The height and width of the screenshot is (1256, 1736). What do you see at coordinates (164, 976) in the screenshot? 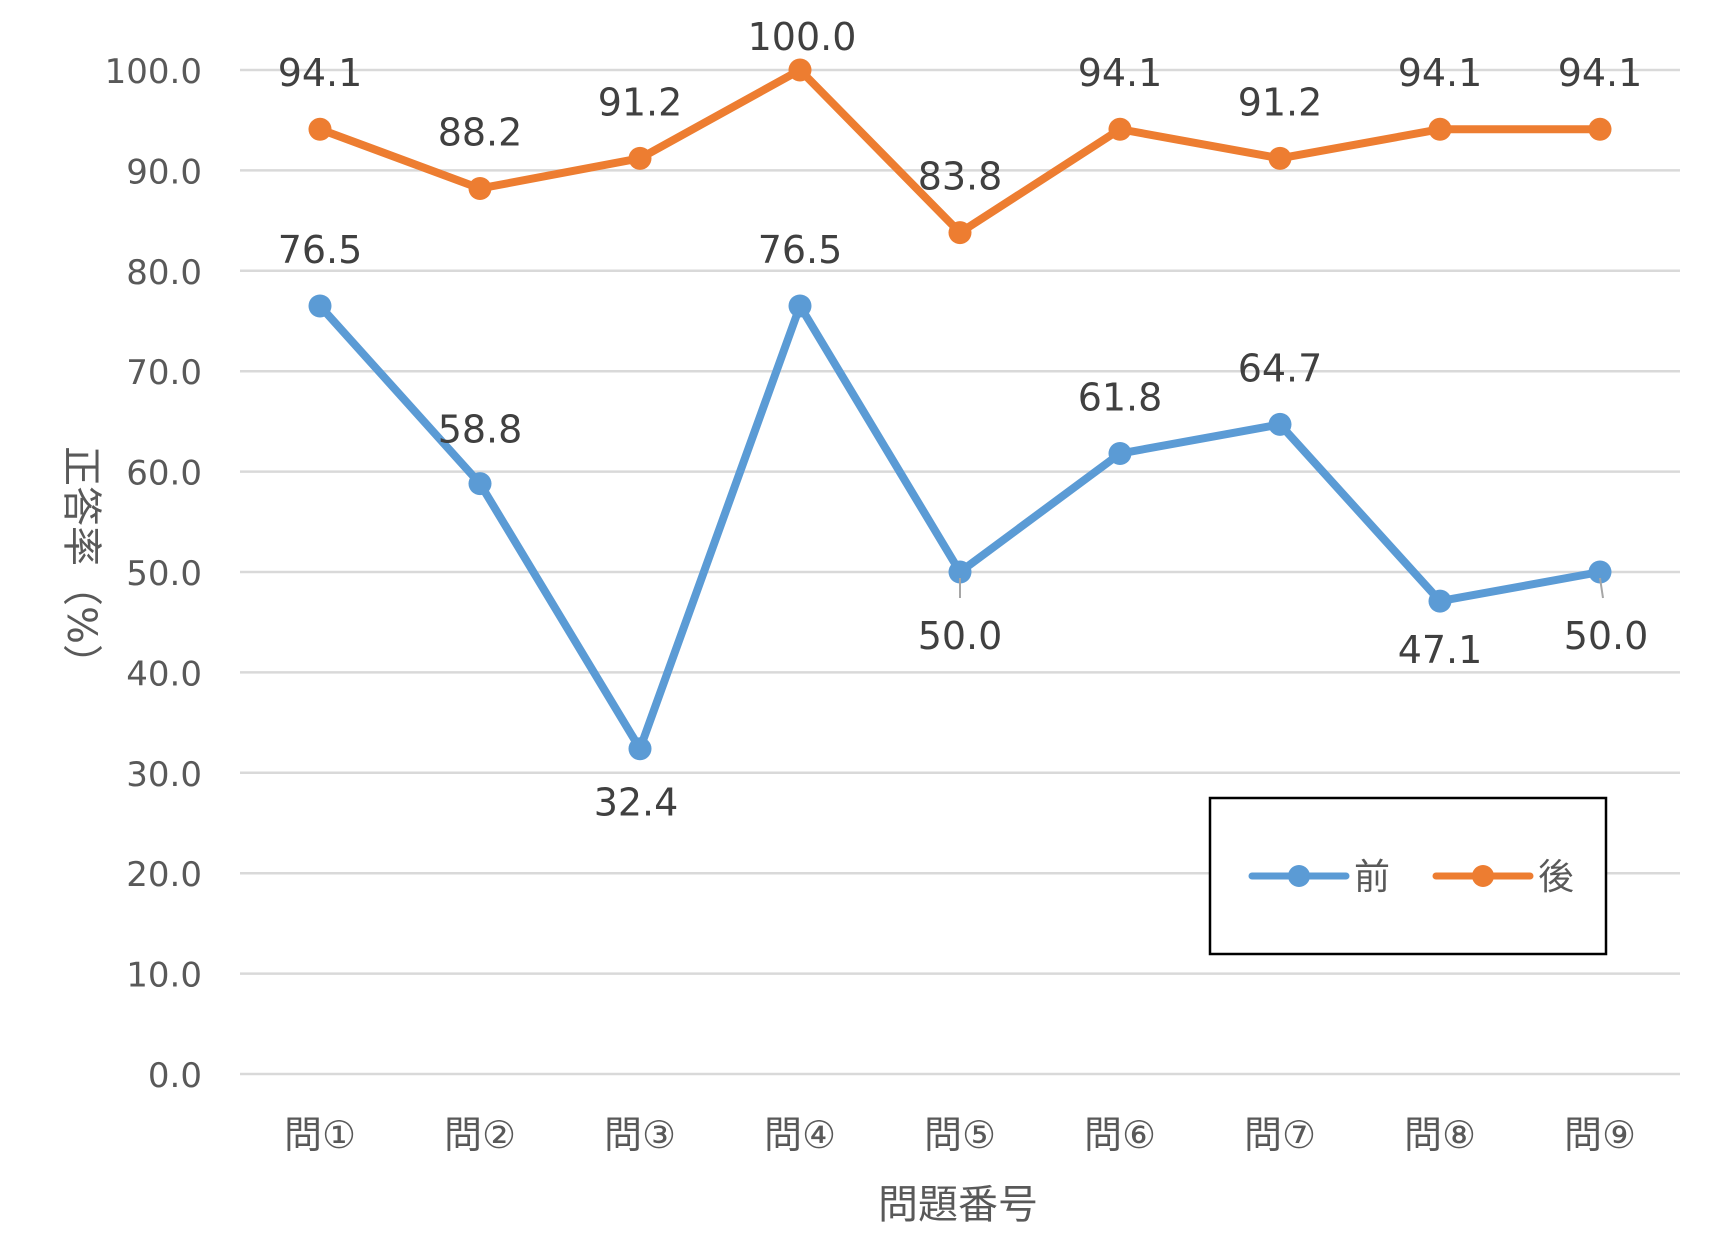
I see `y-tick-label: 10.0` at bounding box center [164, 976].